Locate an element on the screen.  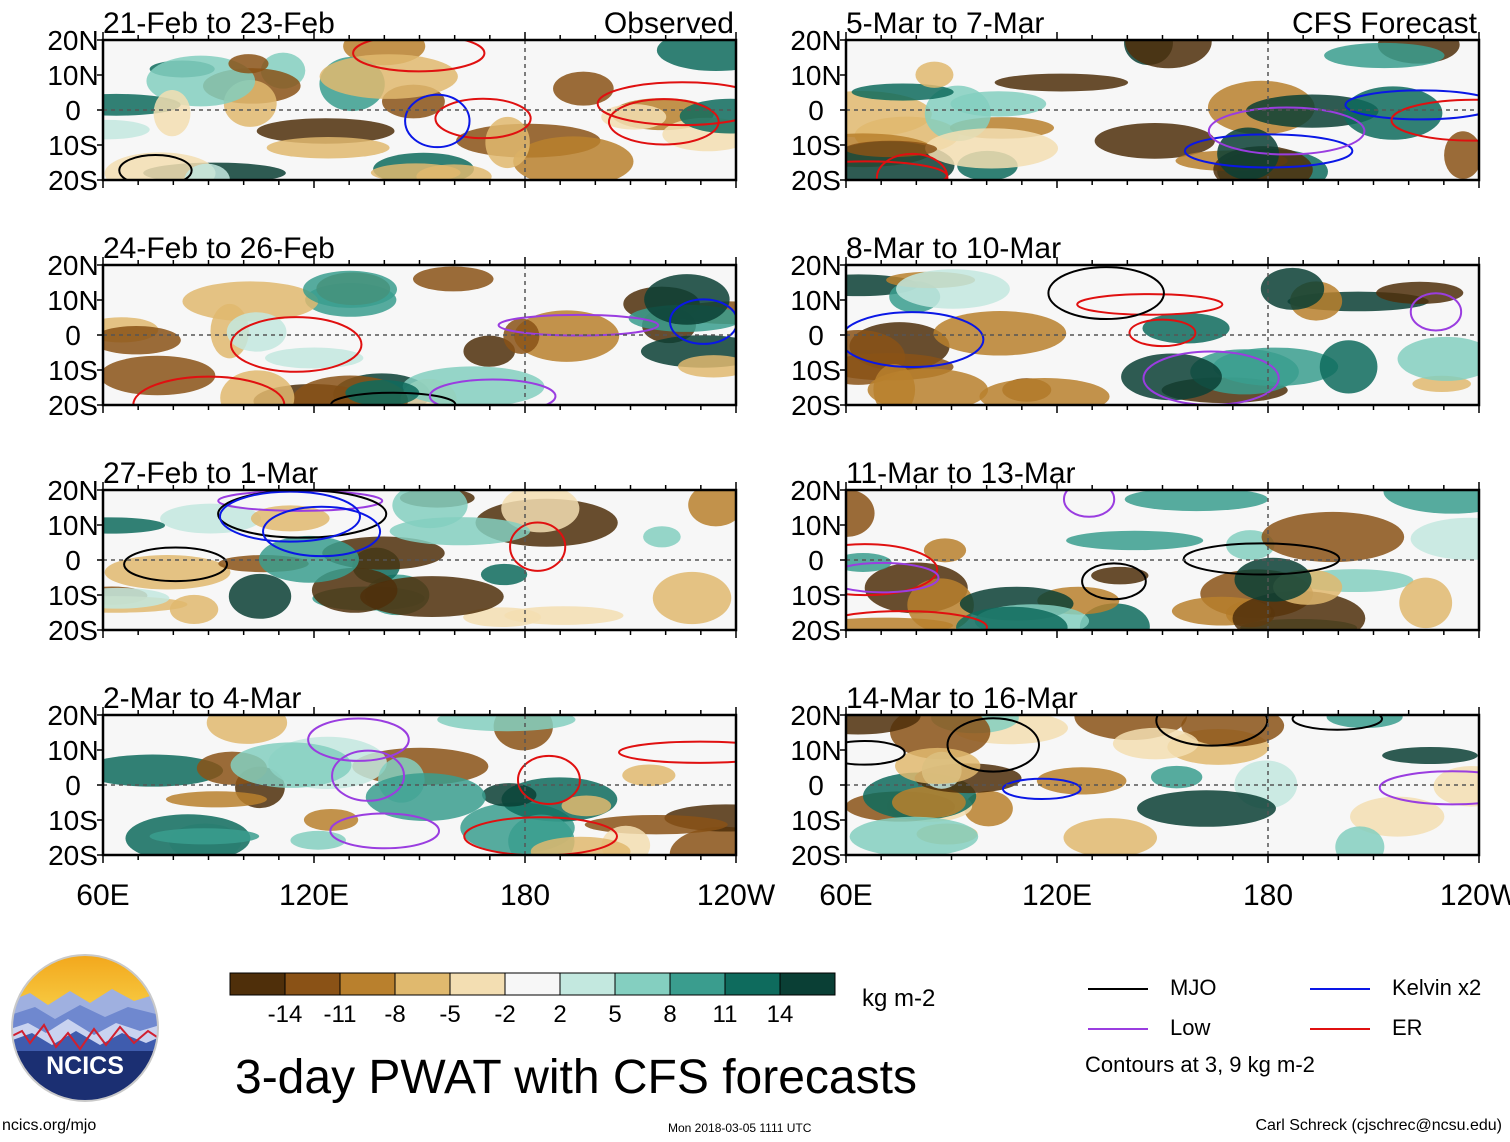
legend-er: ER is located at coordinates (1366, 1028).